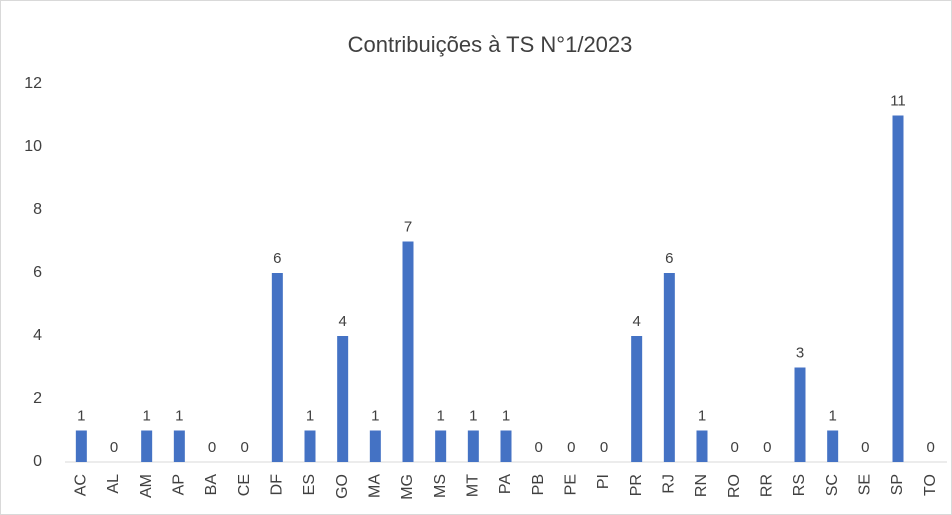  Describe the element at coordinates (375, 486) in the screenshot. I see `x-tick-label: MA` at that location.